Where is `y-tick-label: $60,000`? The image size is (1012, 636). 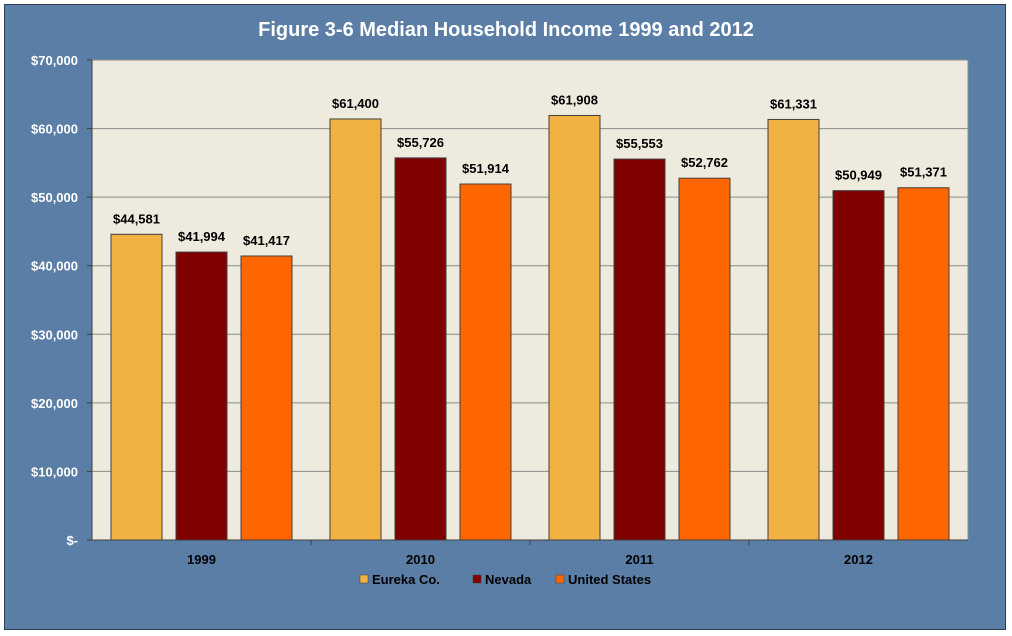
y-tick-label: $60,000 is located at coordinates (54, 129).